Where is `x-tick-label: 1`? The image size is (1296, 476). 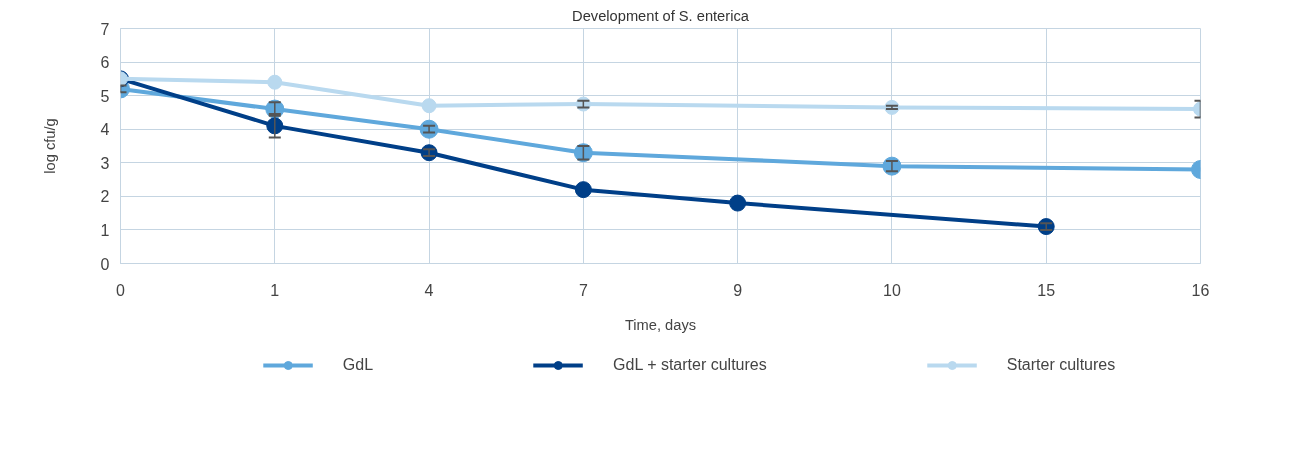
x-tick-label: 1 is located at coordinates (275, 290).